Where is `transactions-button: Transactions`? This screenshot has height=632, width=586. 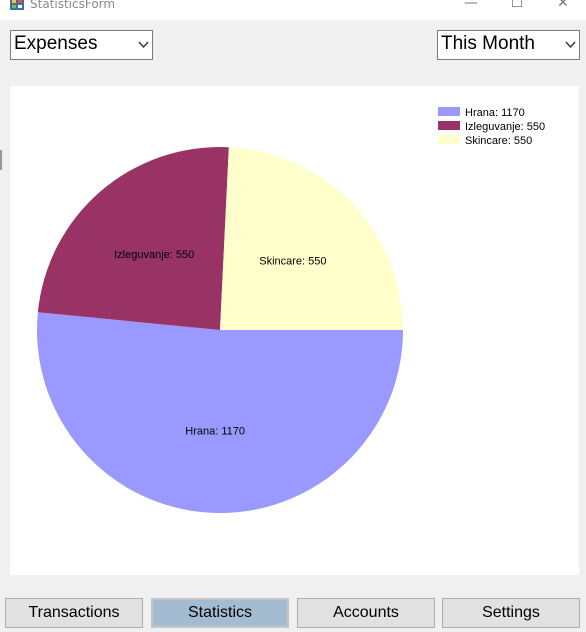 transactions-button: Transactions is located at coordinates (74, 613).